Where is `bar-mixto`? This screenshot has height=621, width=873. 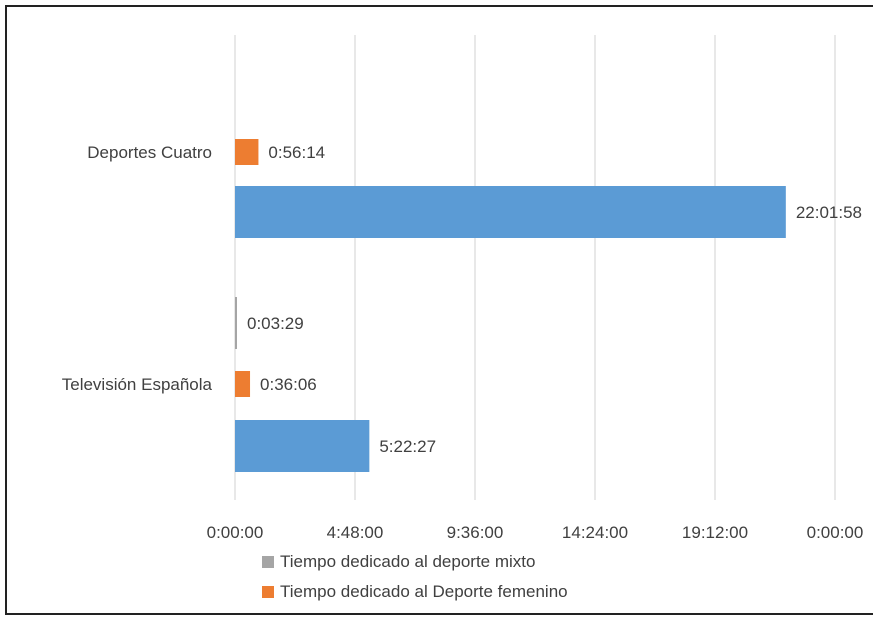 bar-mixto is located at coordinates (236, 323).